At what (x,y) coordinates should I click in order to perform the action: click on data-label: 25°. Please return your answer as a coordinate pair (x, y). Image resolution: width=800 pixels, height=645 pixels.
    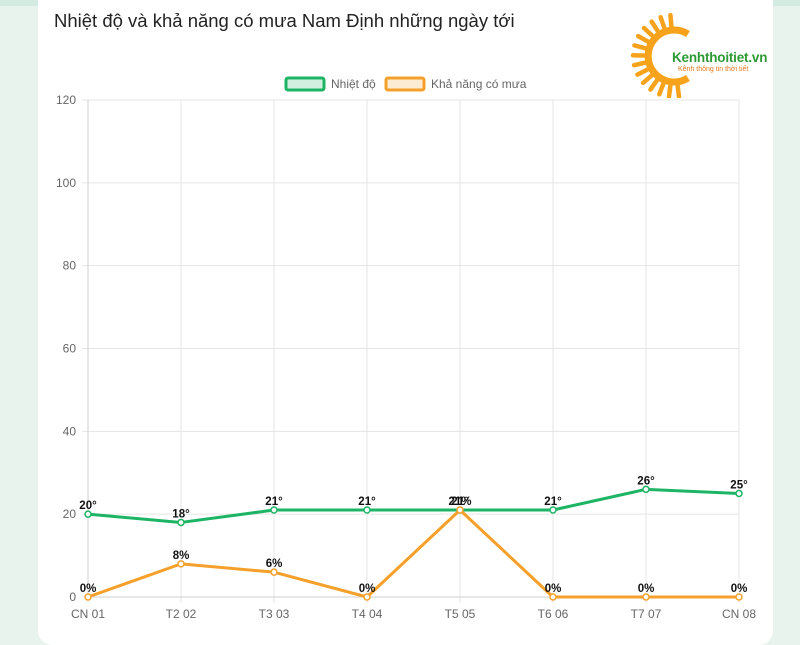
    Looking at the image, I should click on (739, 485).